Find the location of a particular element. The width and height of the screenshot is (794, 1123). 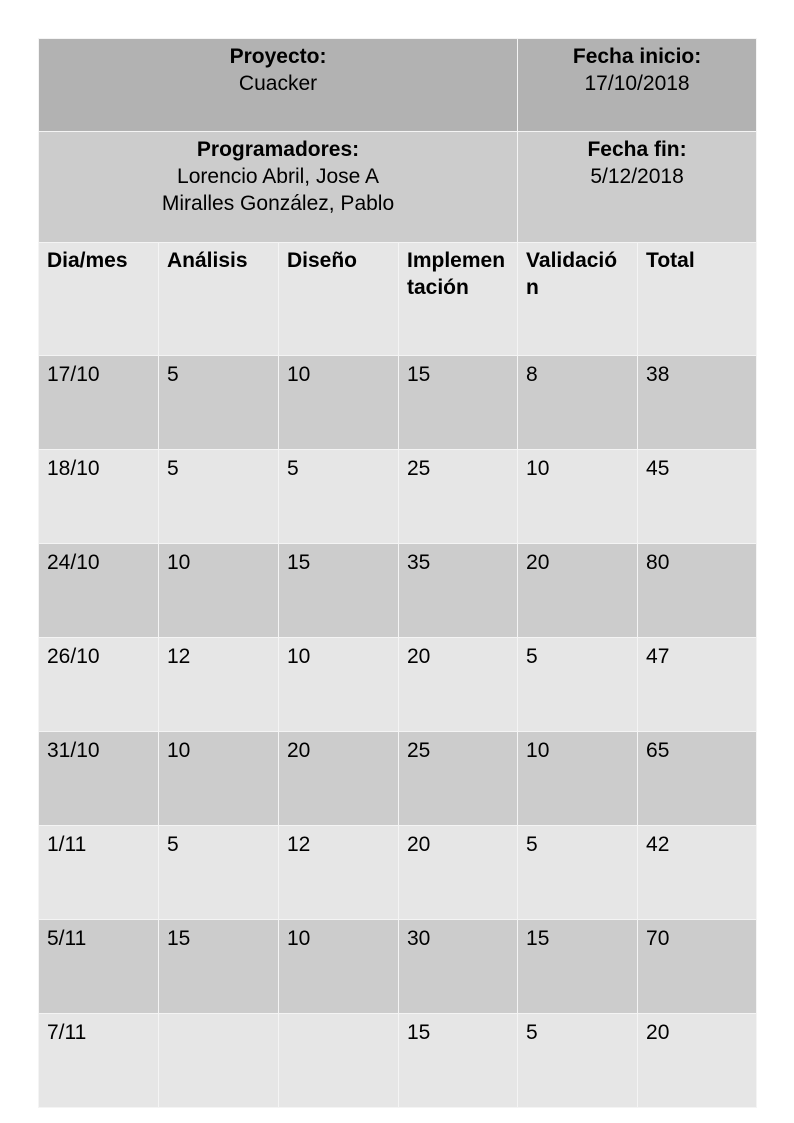

table-cell: 65 is located at coordinates (697, 778).